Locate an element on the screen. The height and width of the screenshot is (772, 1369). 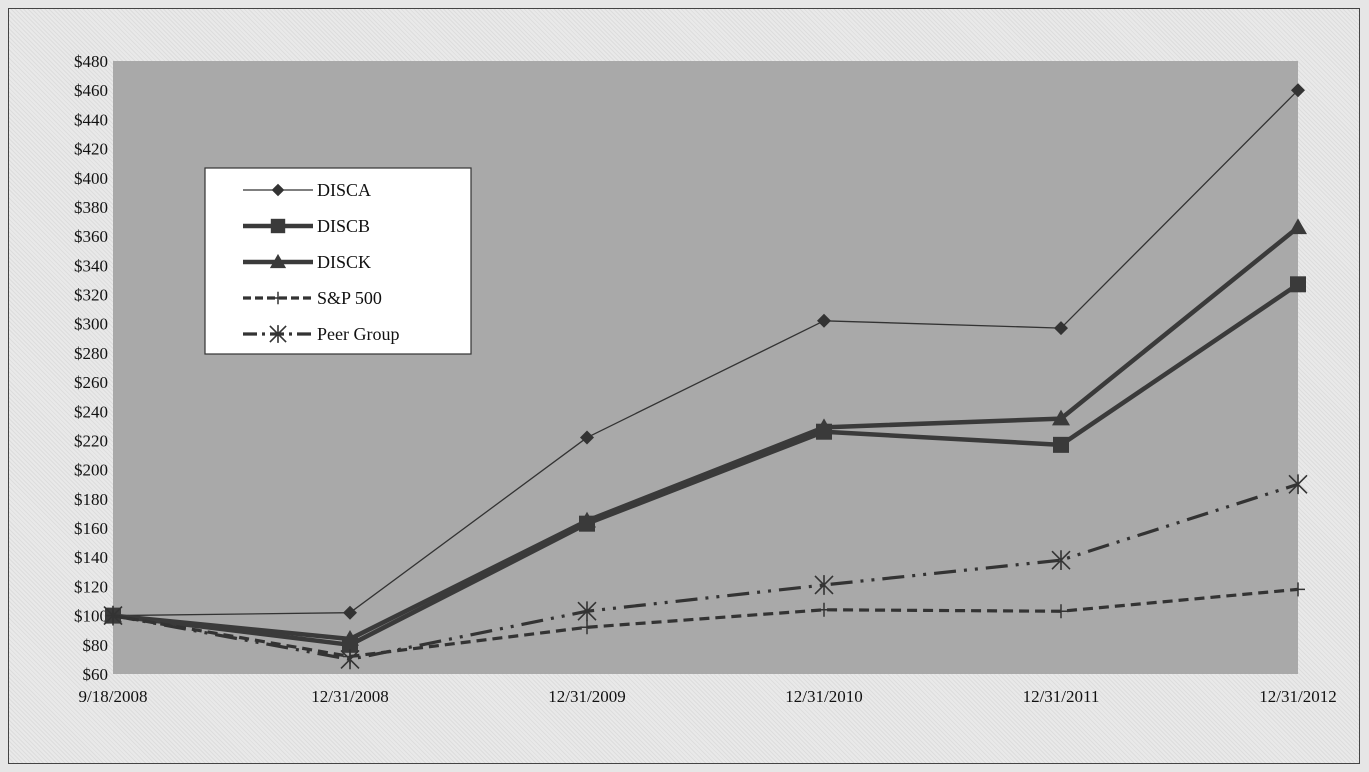
legend-item: Peer Group is located at coordinates (321, 334).